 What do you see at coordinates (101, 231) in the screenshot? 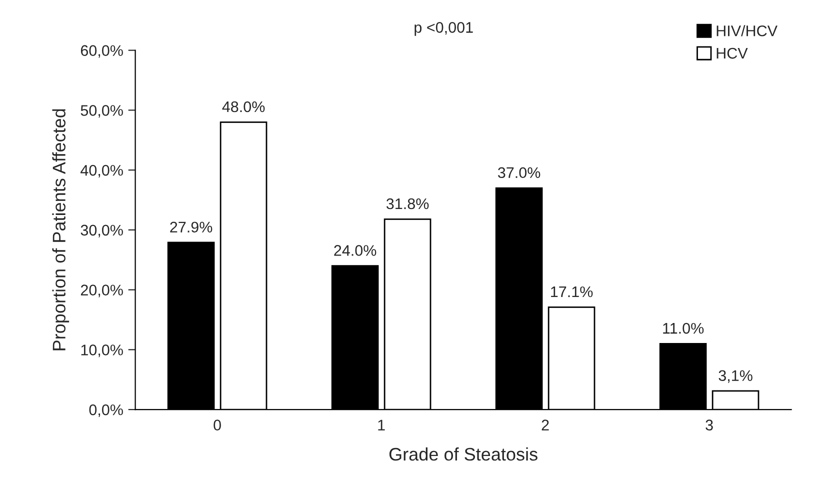
I see `y-tick-label: 30,0%` at bounding box center [101, 231].